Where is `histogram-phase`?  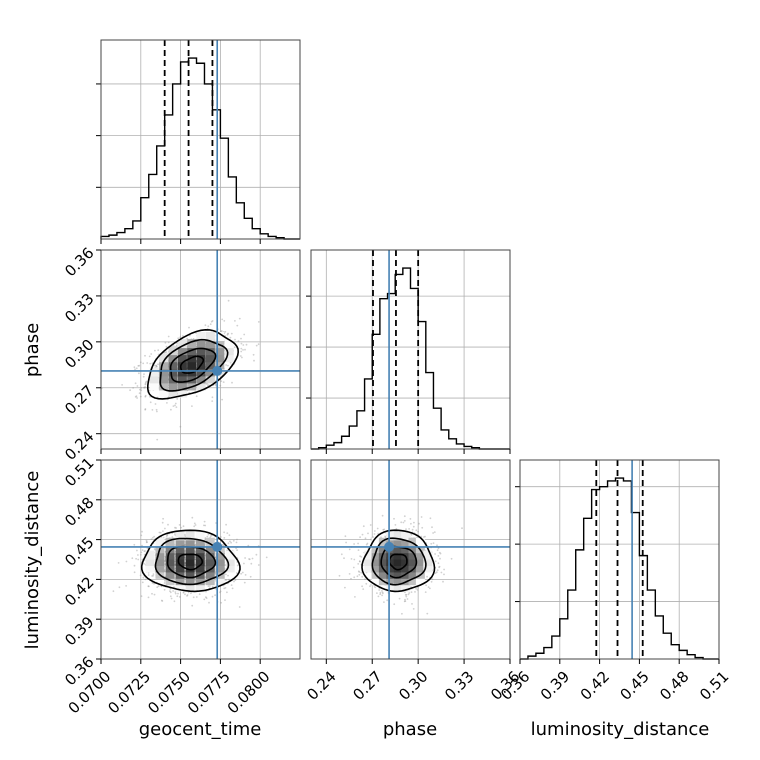
histogram-phase is located at coordinates (410, 358).